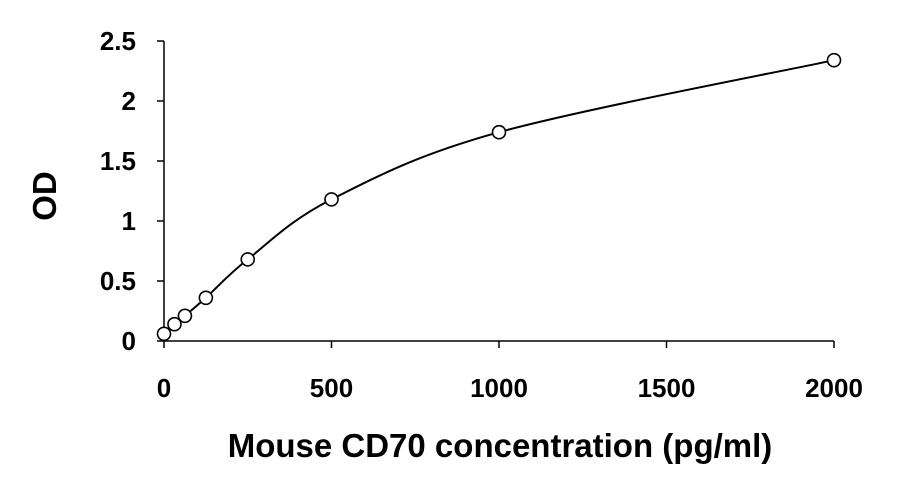  What do you see at coordinates (500, 445) in the screenshot?
I see `x-axis-title: Mouse CD70 concentration (pg/ml)` at bounding box center [500, 445].